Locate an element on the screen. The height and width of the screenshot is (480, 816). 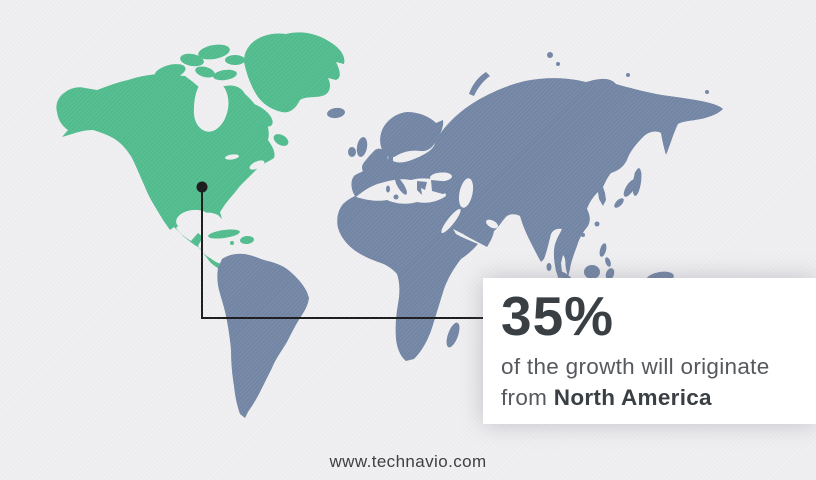
callout-line is located at coordinates (342, 253).